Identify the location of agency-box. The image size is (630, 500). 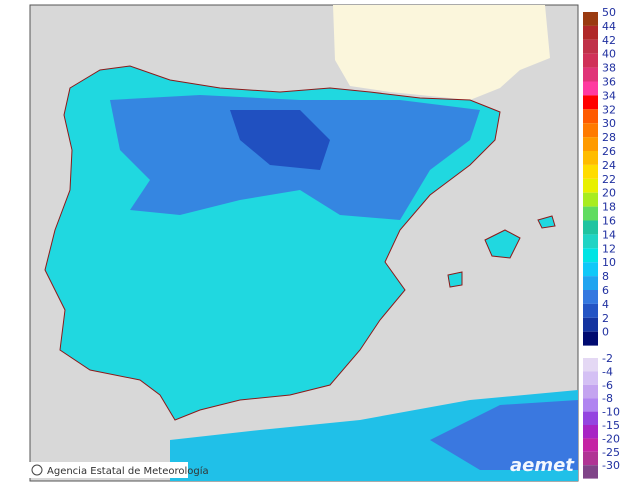
(108, 470).